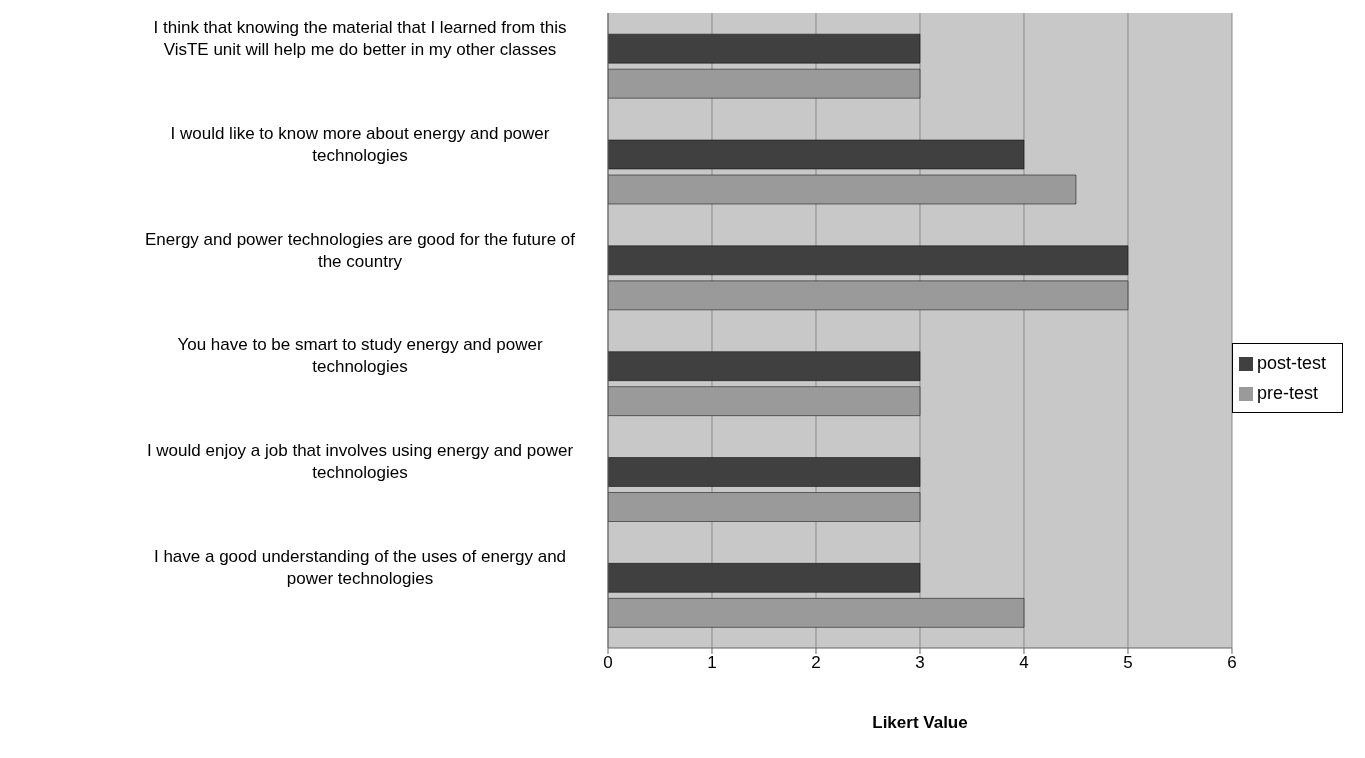 Image resolution: width=1365 pixels, height=758 pixels. Describe the element at coordinates (1291, 363) in the screenshot. I see `legend-label: post-test` at that location.